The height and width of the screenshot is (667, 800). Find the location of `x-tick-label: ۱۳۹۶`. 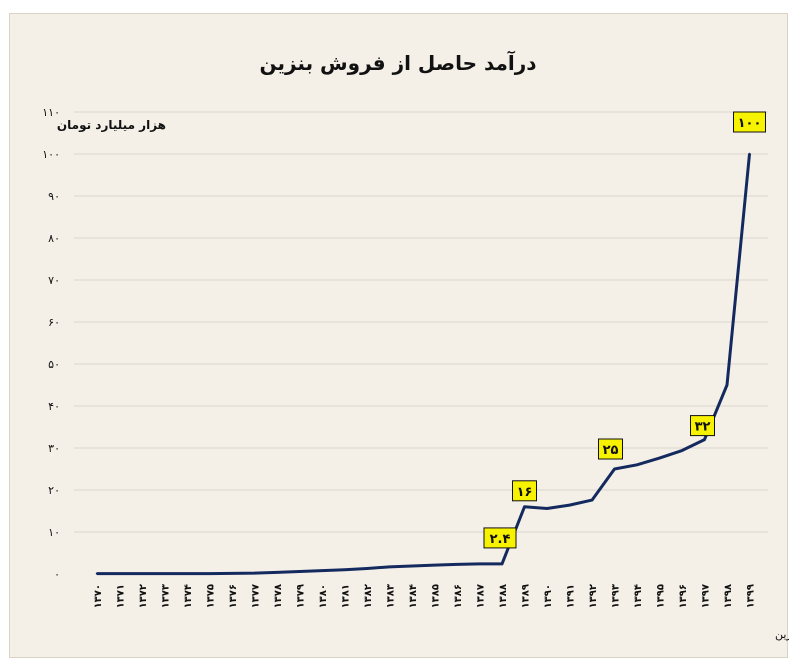

x-tick-label: ۱۳۹۶ is located at coordinates (683, 596).